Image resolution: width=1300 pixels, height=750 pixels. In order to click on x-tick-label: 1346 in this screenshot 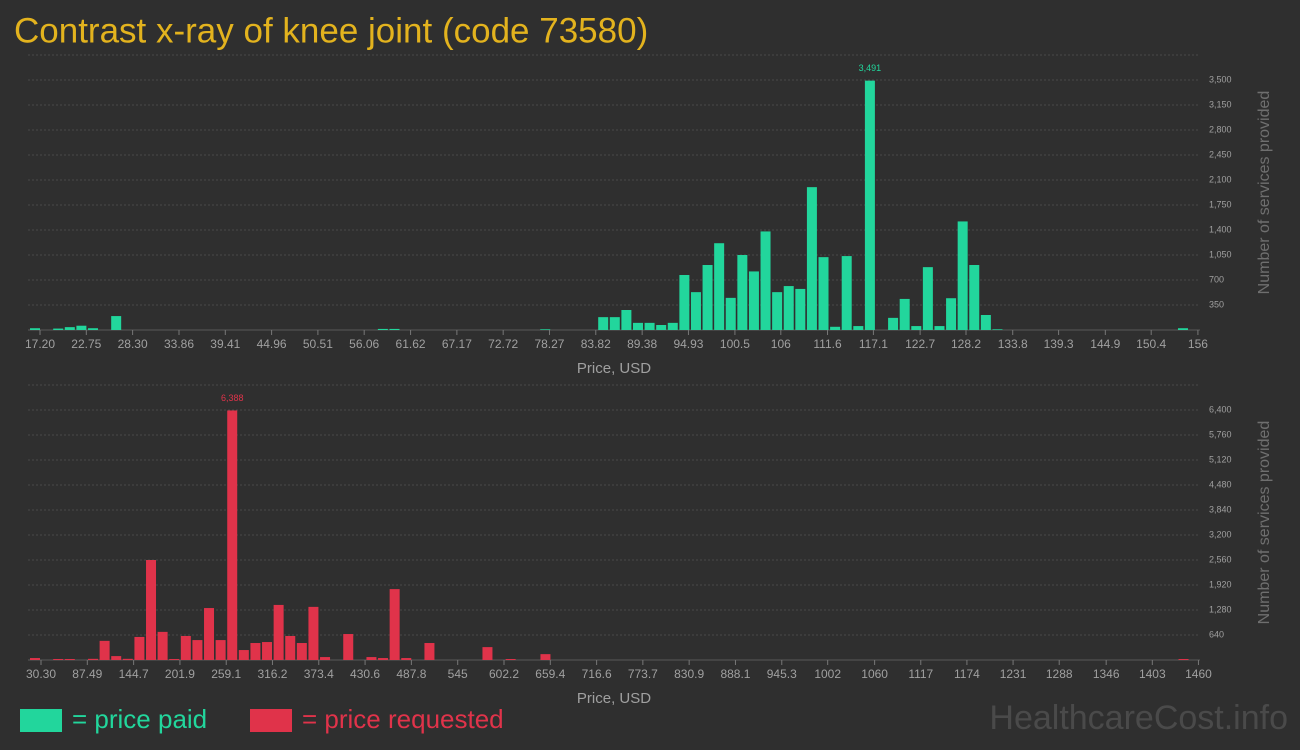, I will do `click(1106, 674)`.